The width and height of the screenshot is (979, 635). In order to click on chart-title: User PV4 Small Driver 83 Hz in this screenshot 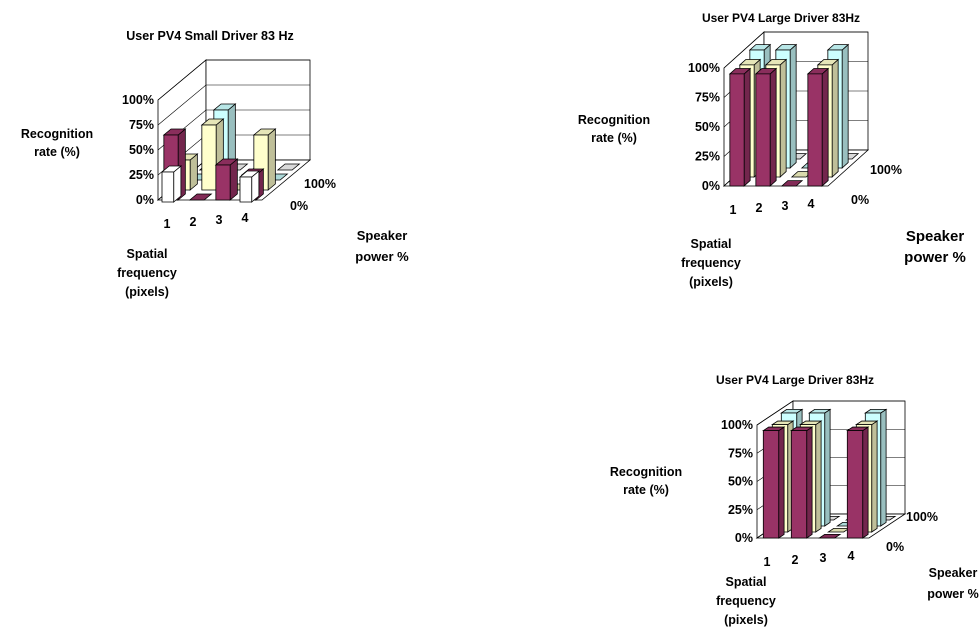, I will do `click(209, 36)`.